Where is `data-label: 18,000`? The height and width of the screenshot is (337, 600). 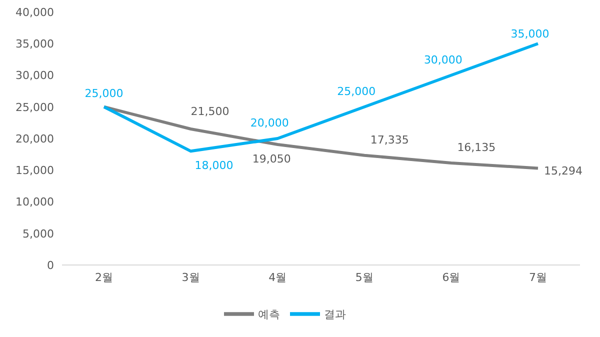
data-label: 18,000 is located at coordinates (214, 165).